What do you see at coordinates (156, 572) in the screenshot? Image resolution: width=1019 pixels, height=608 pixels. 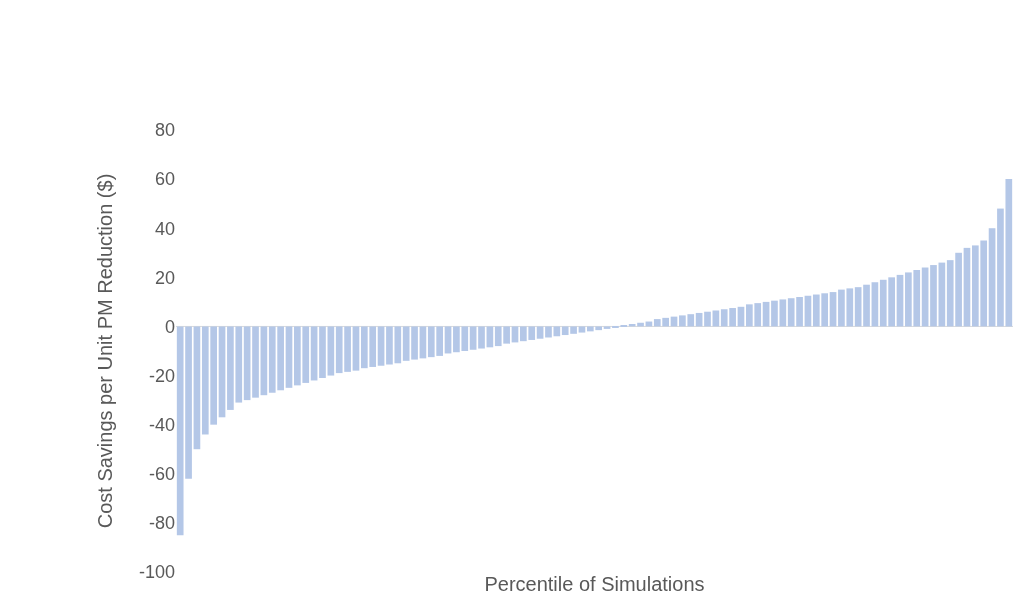 I see `y-tick-label: -100` at bounding box center [156, 572].